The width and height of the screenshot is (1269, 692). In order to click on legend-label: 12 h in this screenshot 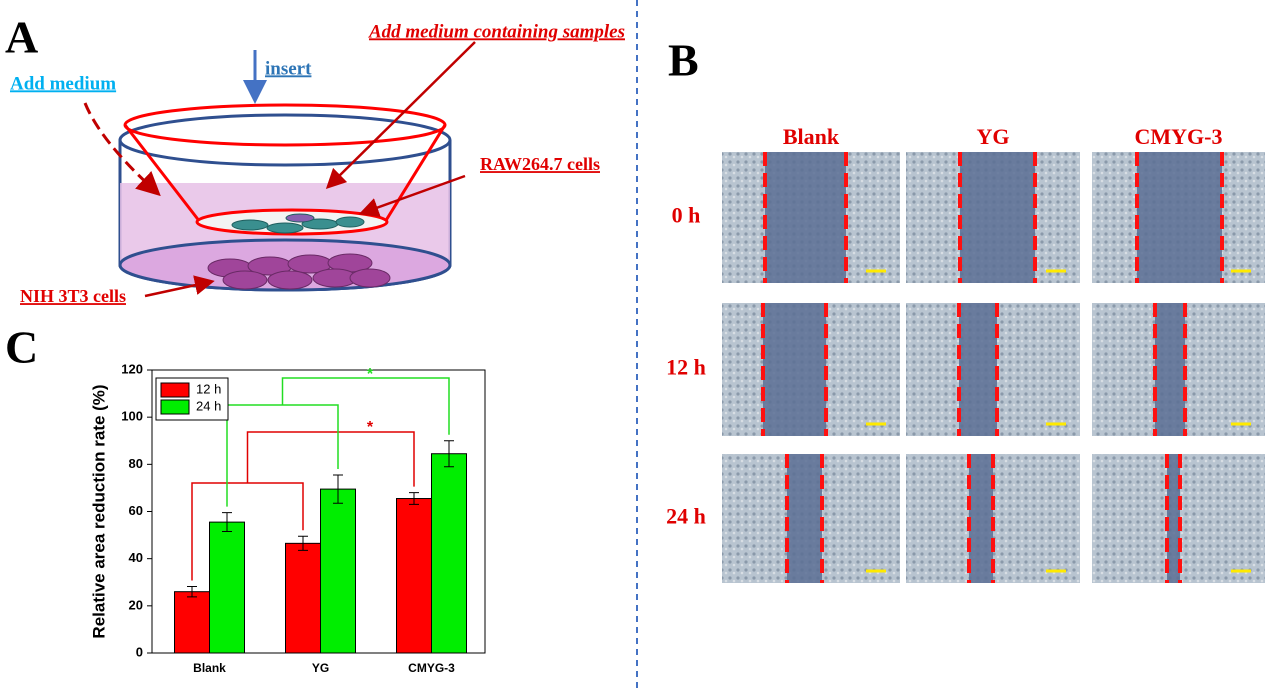, I will do `click(208, 388)`.